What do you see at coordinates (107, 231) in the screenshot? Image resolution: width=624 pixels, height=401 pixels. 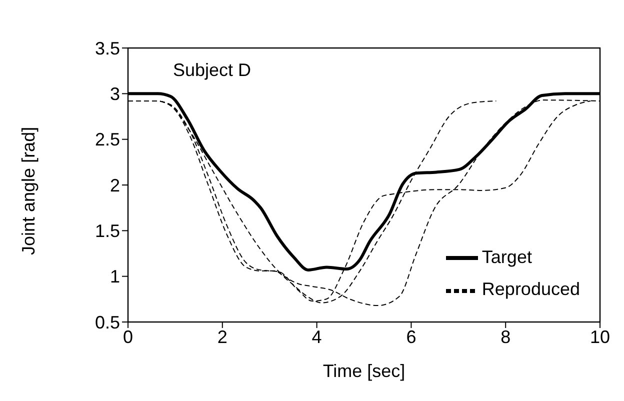 I see `y-tick-label: 1.5` at bounding box center [107, 231].